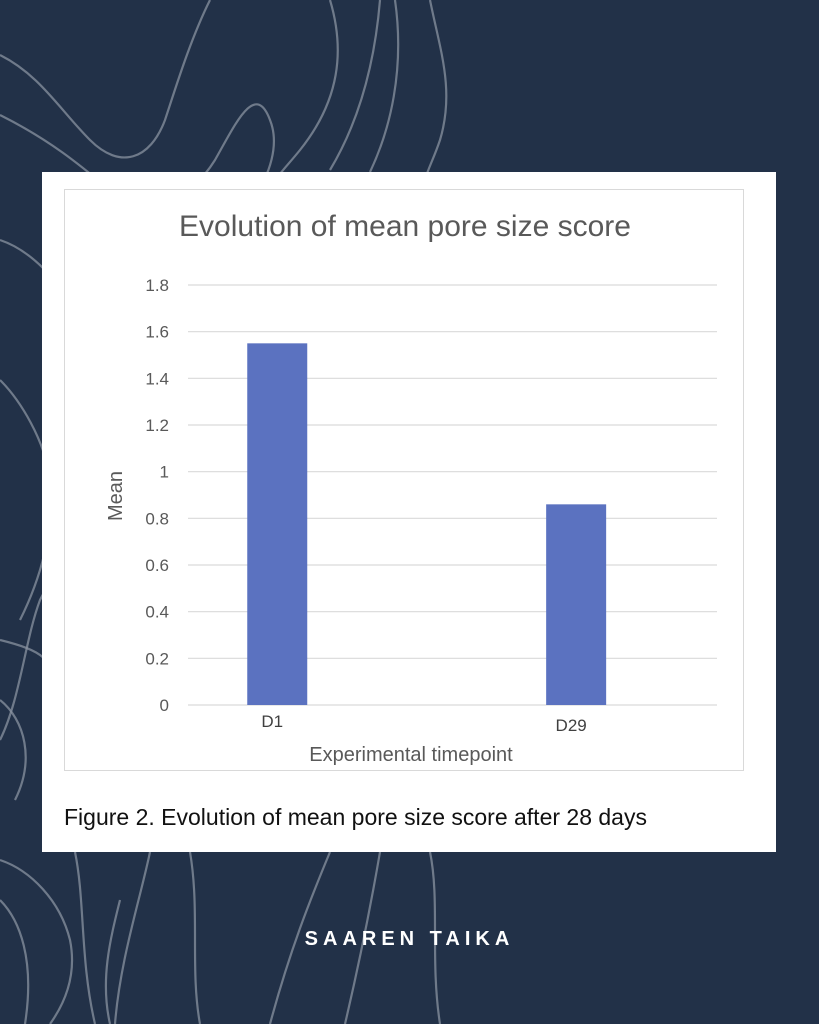 This screenshot has height=1024, width=819. I want to click on chart-title: Evolution of mean pore size score, so click(405, 226).